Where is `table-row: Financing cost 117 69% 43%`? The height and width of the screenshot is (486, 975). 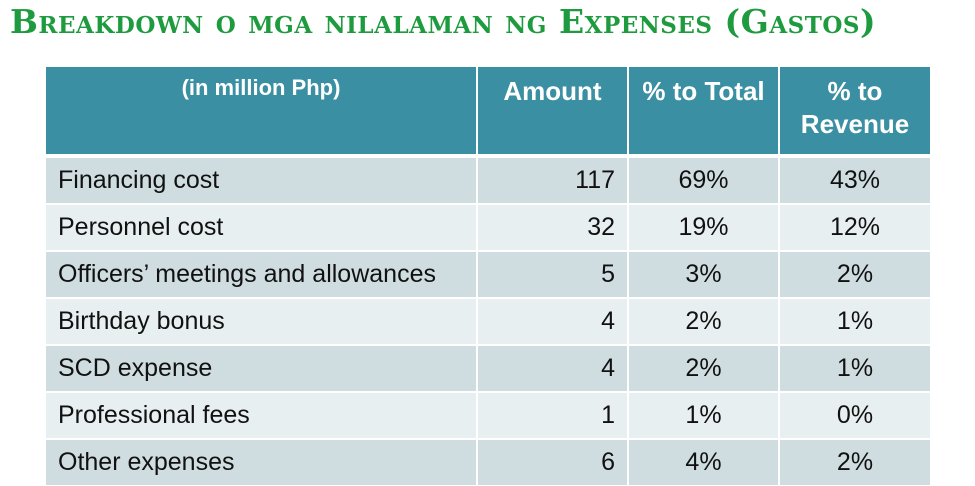 table-row: Financing cost 117 69% 43% is located at coordinates (488, 180).